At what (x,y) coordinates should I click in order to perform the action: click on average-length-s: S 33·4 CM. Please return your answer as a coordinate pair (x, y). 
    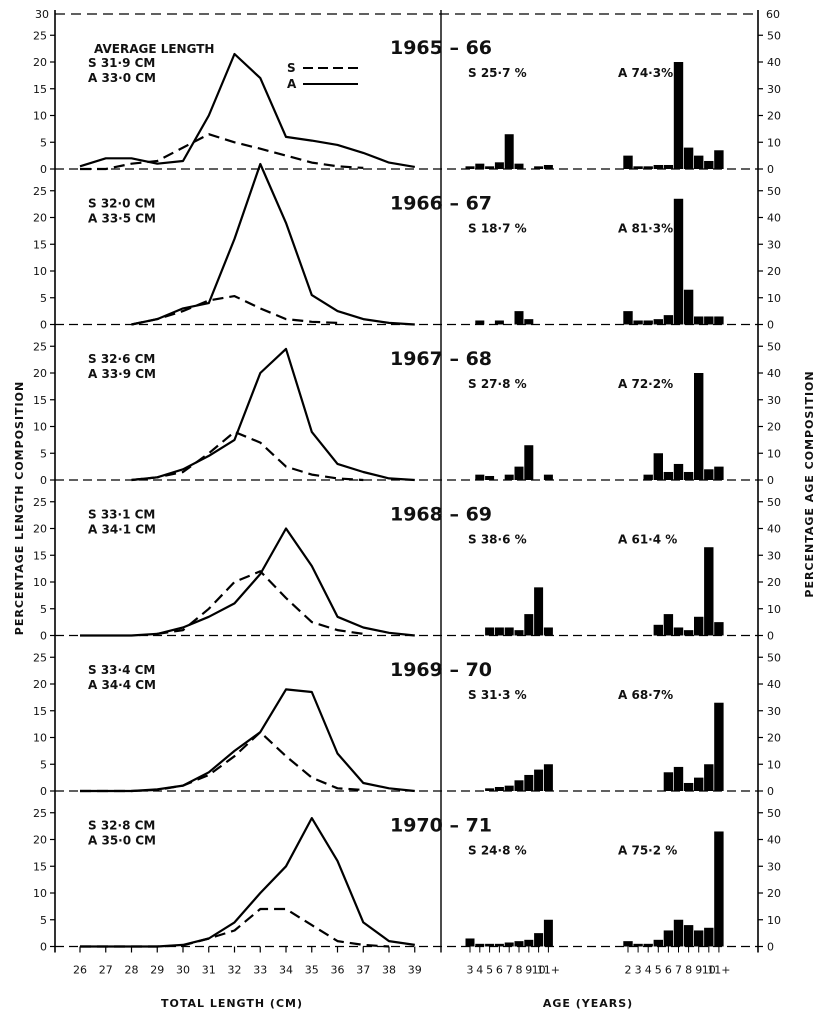
    Looking at the image, I should click on (121, 670).